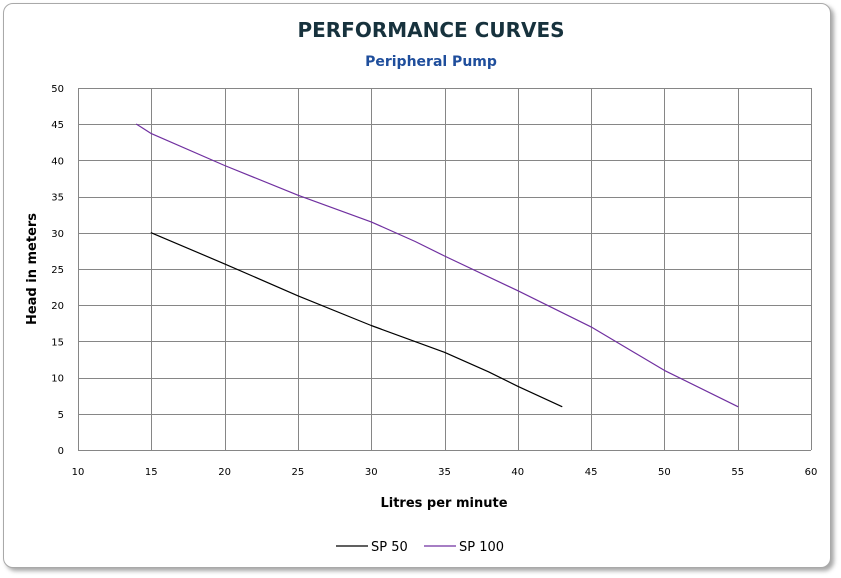 The image size is (841, 578). I want to click on y-tick-label: 25, so click(57, 270).